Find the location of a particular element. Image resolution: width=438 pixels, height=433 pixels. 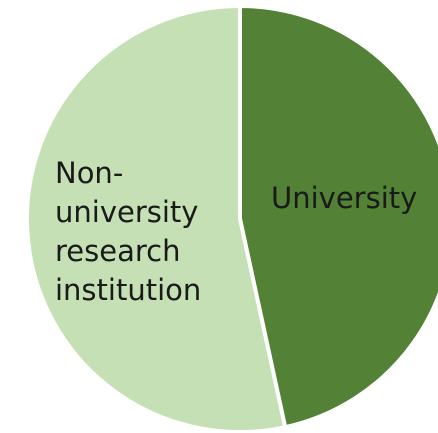

pie-label-line: University is located at coordinates (344, 198).